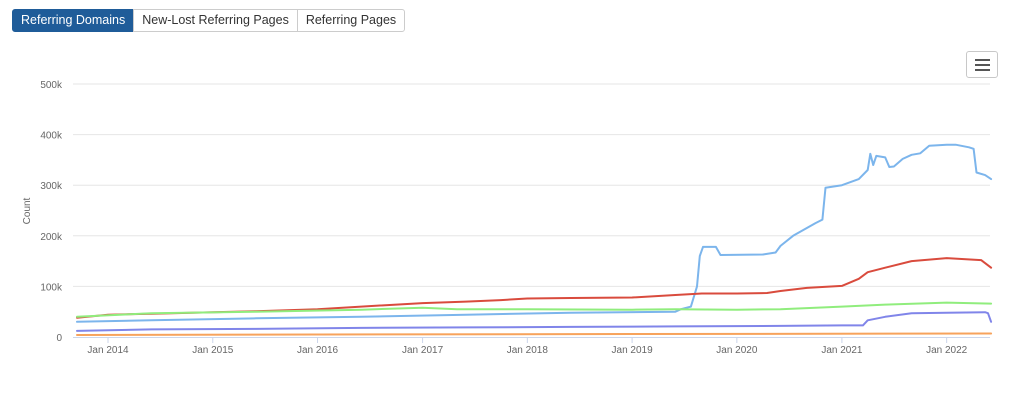 The height and width of the screenshot is (413, 1024). What do you see at coordinates (318, 350) in the screenshot?
I see `x-tick-label: Jan 2016` at bounding box center [318, 350].